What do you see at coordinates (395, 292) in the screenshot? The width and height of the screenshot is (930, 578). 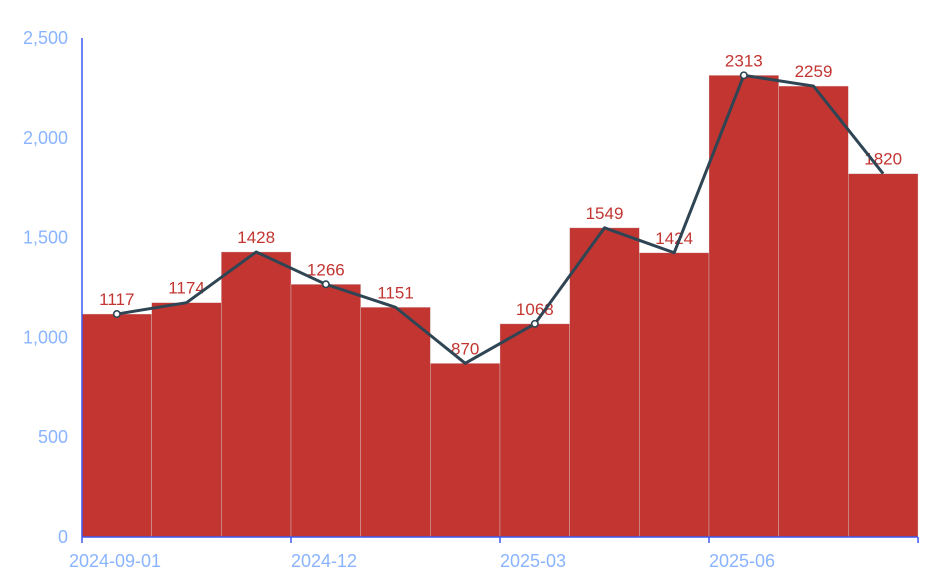 I see `data-label-2025-01: 1151` at bounding box center [395, 292].